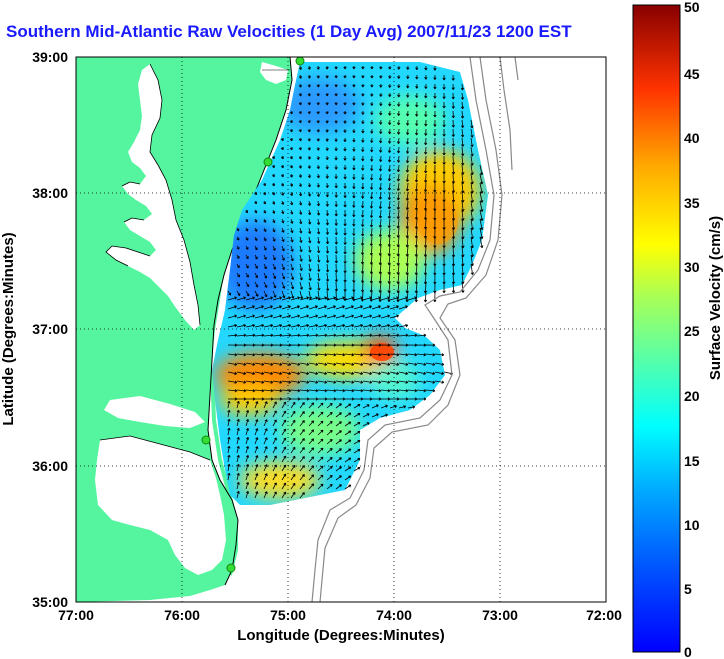 The width and height of the screenshot is (724, 659). I want to click on x-tick-label: 74:00, so click(394, 615).